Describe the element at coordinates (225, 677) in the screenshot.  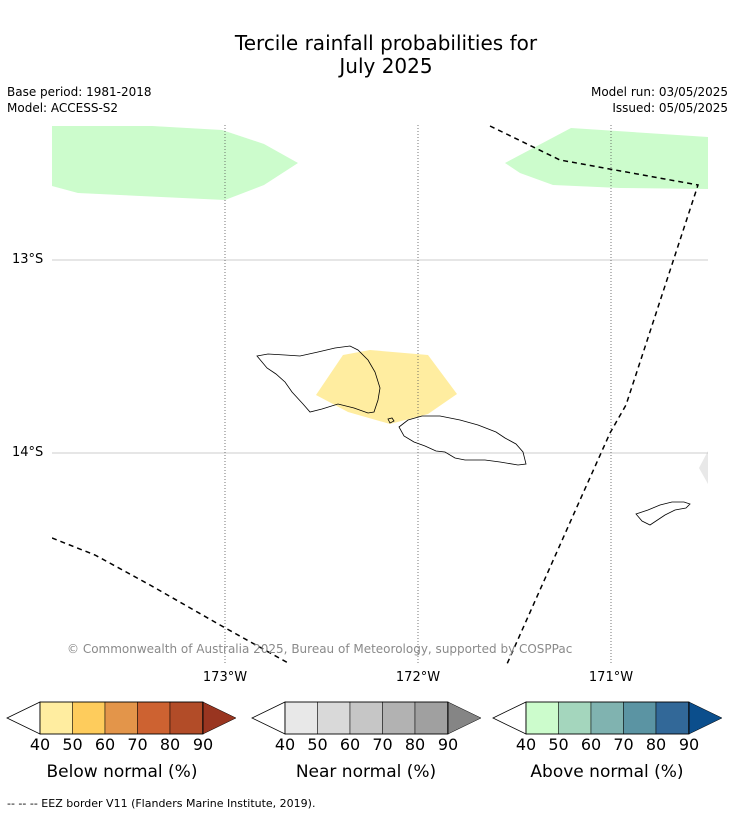
I see `longitude-label: 173°W` at that location.